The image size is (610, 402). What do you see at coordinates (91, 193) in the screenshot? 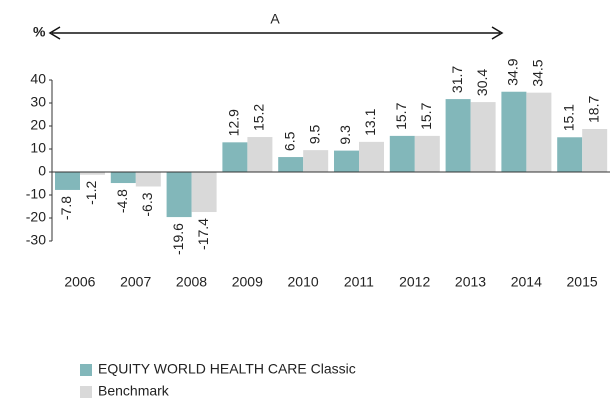
I see `data-label: -1.2` at bounding box center [91, 193].